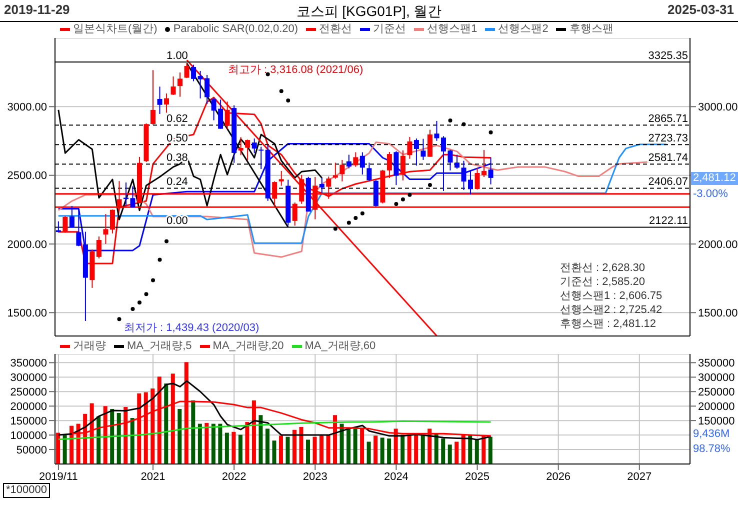 This screenshot has height=506, width=738. I want to click on y-tick-label: 200000, so click(28, 407).